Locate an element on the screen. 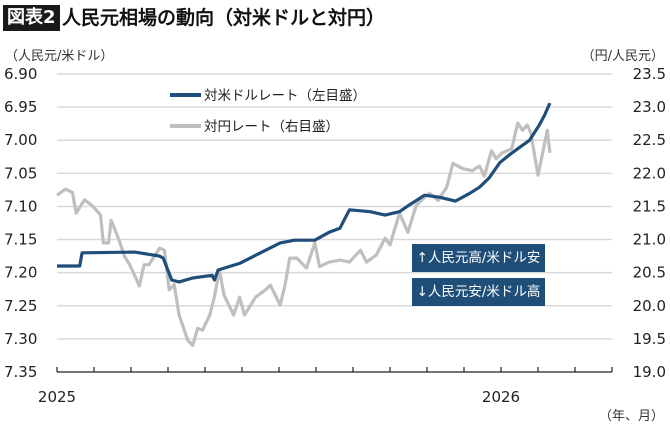 The height and width of the screenshot is (429, 670). legend-label: 対円レート（右目盛） is located at coordinates (271, 127).